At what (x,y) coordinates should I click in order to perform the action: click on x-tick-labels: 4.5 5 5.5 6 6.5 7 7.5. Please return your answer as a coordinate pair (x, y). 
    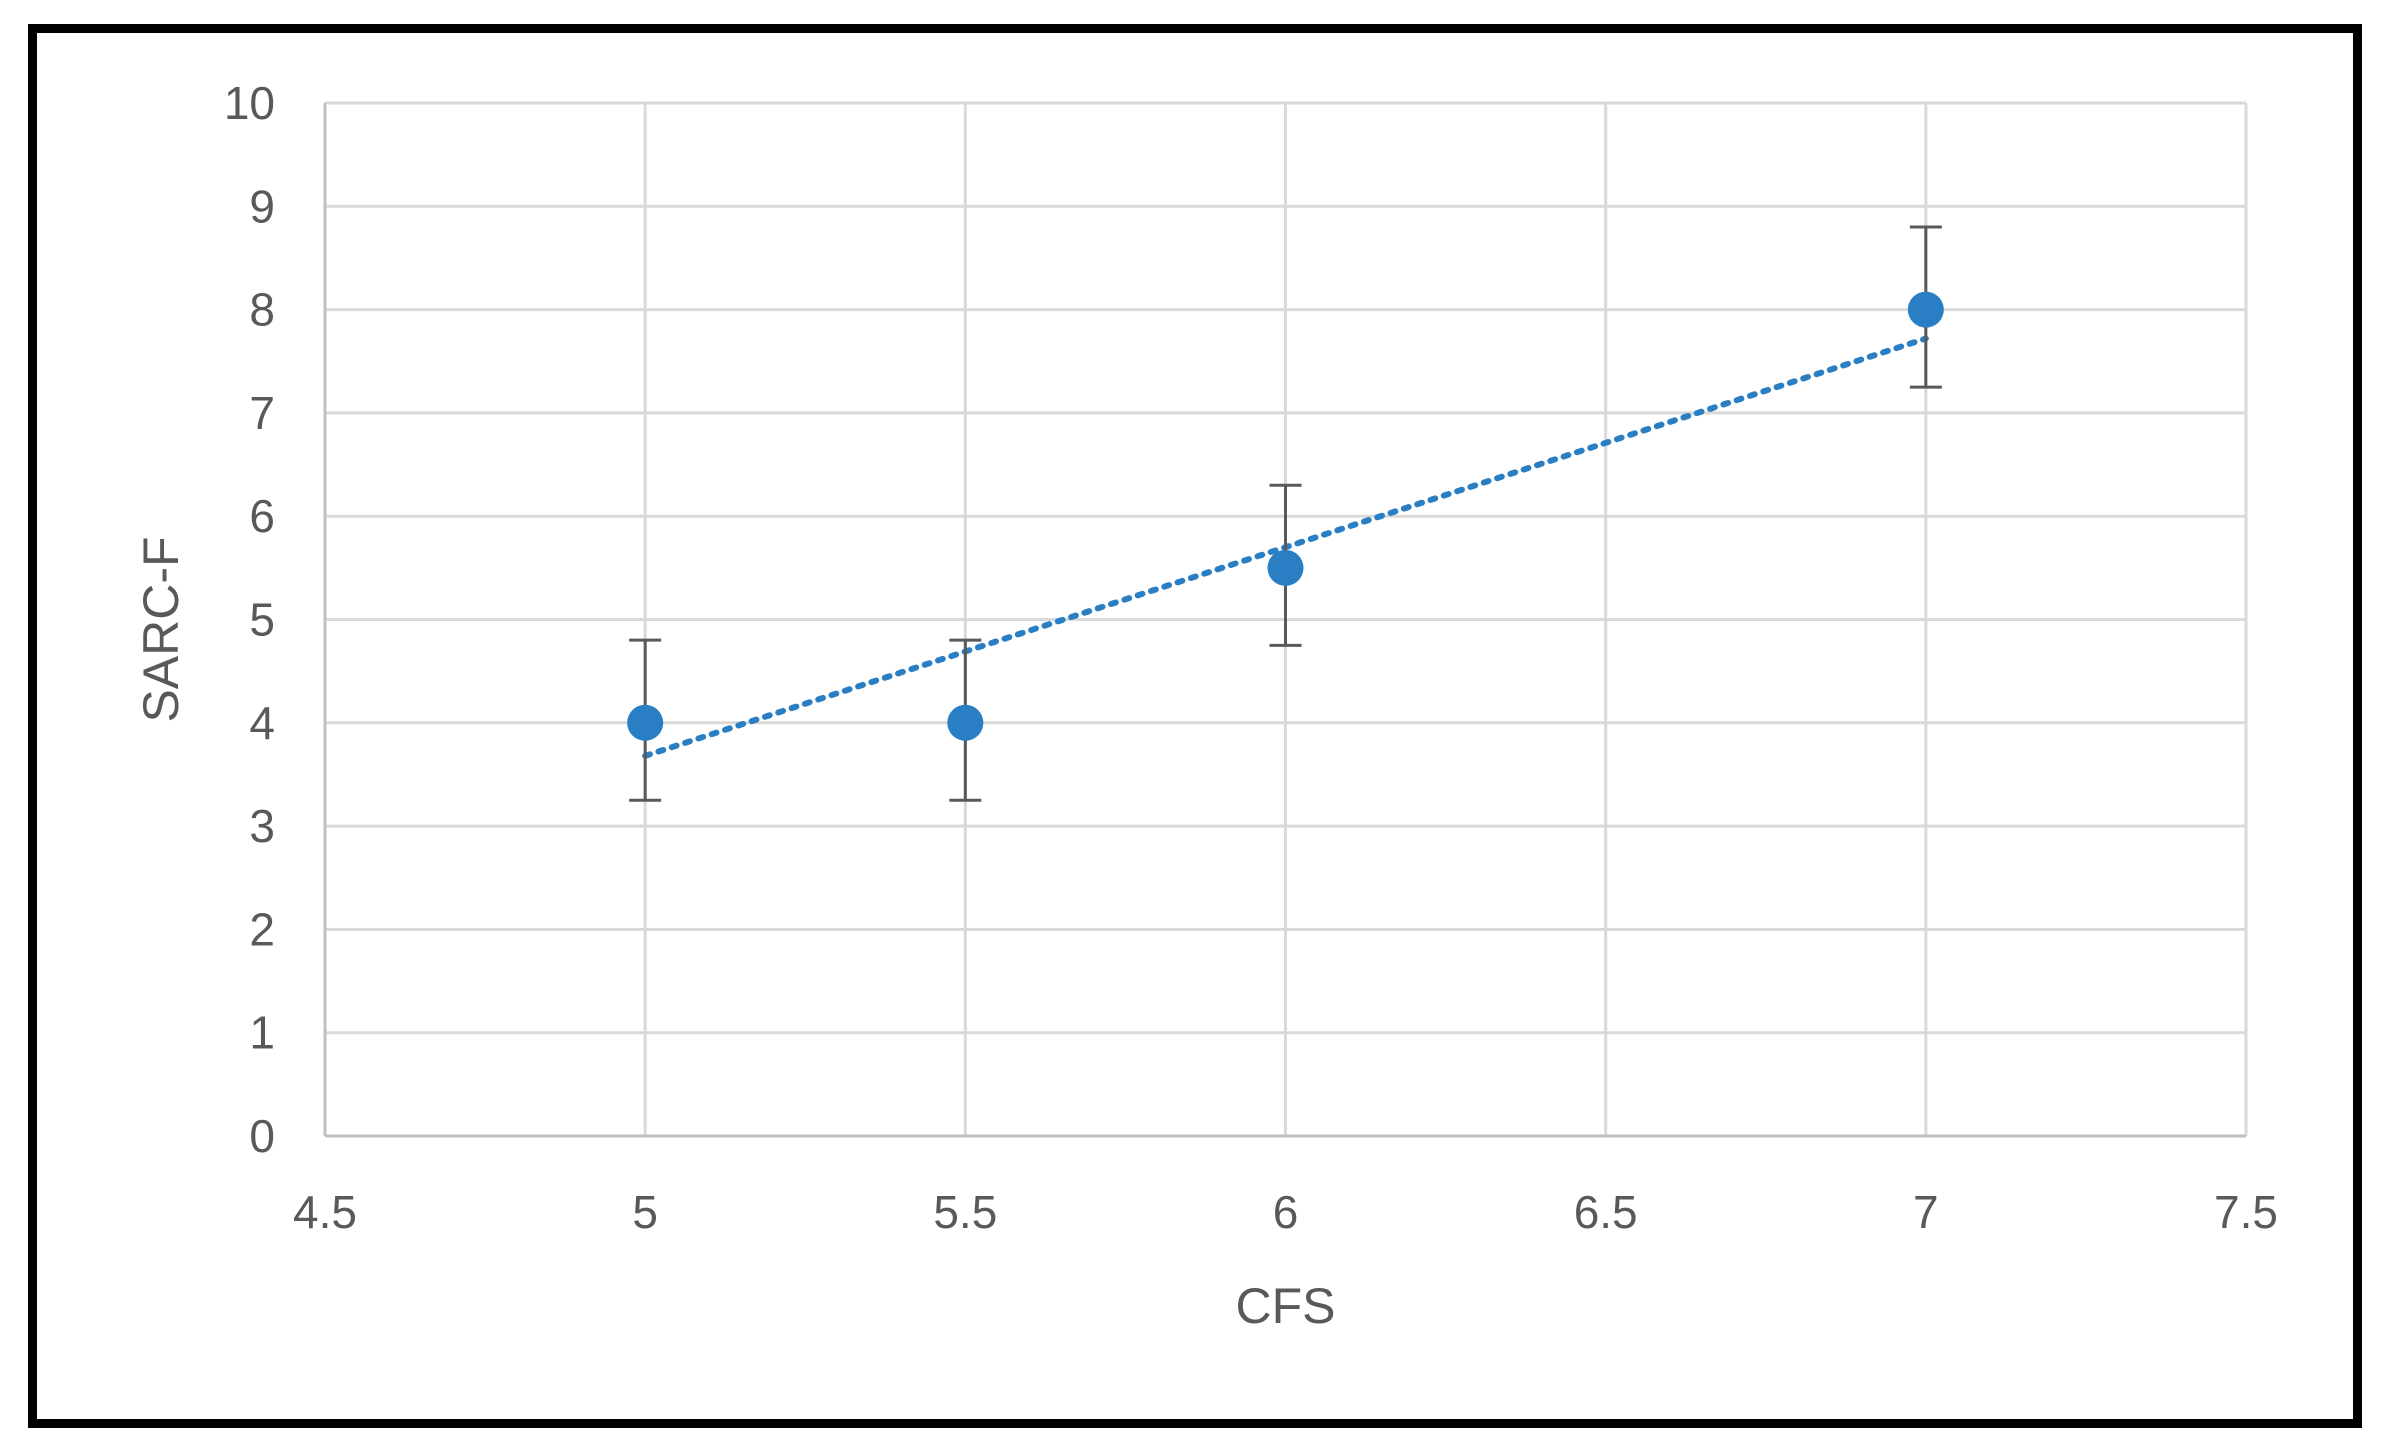
    Looking at the image, I should click on (1285, 1212).